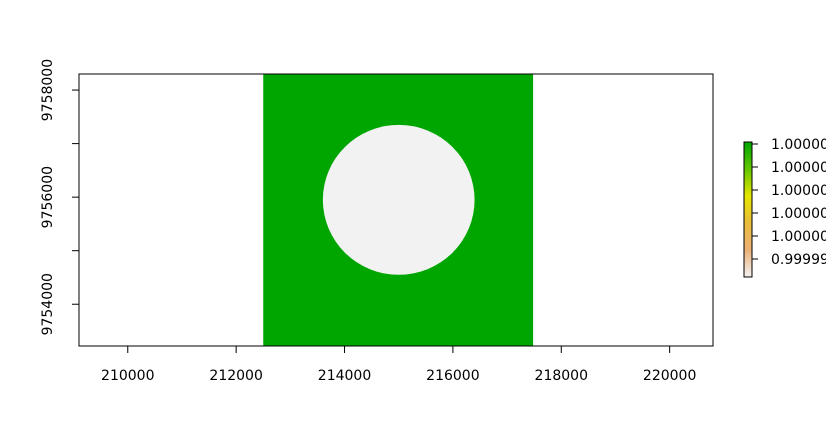  What do you see at coordinates (127, 376) in the screenshot?
I see `x-tick-label: 210000` at bounding box center [127, 376].